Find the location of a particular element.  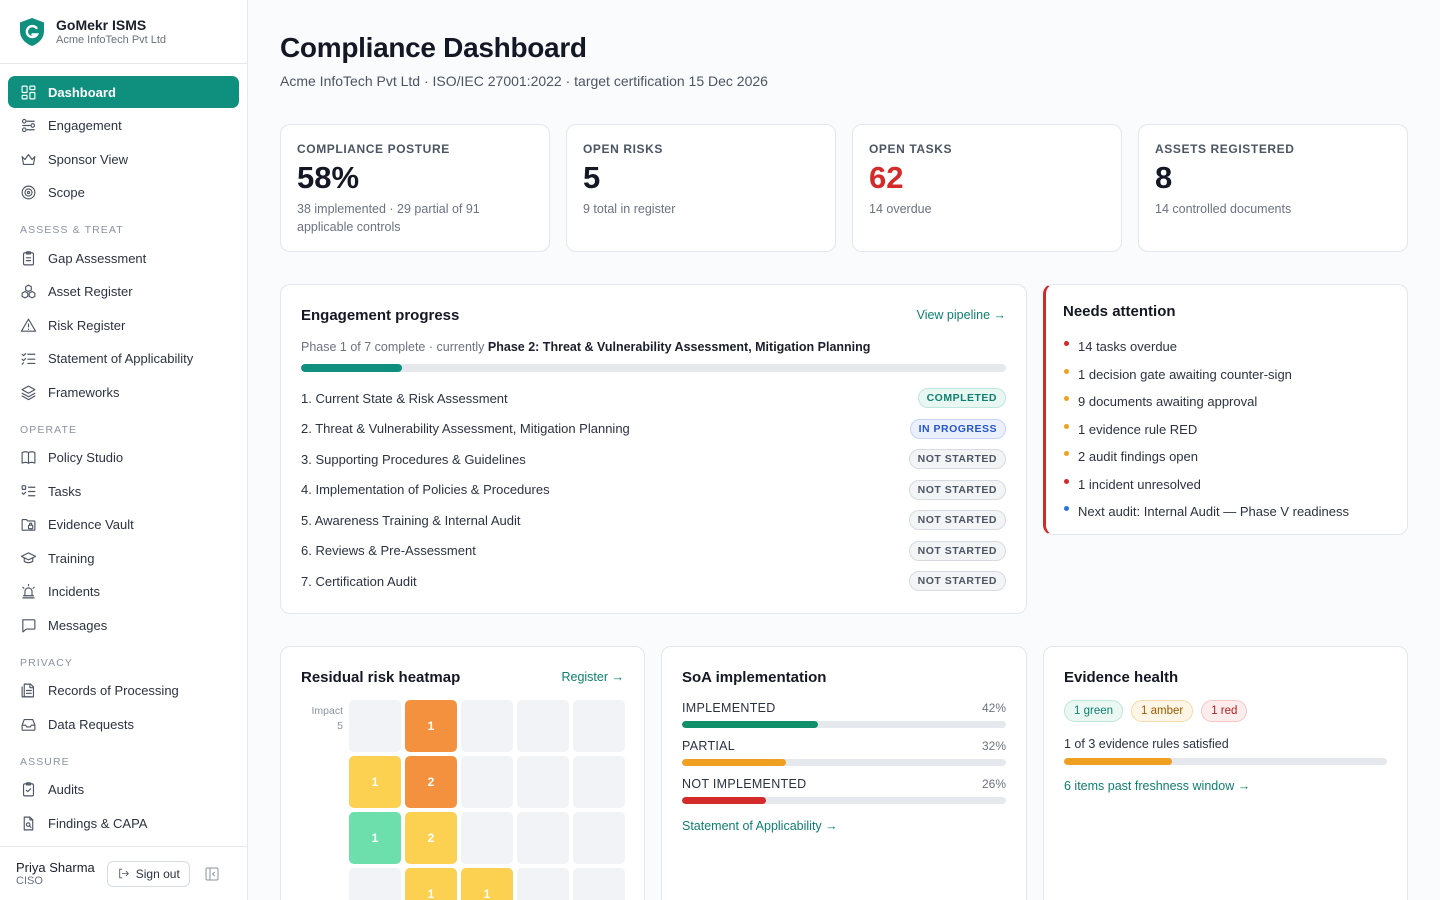

evidence-chip-red: 1 red is located at coordinates (1224, 711).